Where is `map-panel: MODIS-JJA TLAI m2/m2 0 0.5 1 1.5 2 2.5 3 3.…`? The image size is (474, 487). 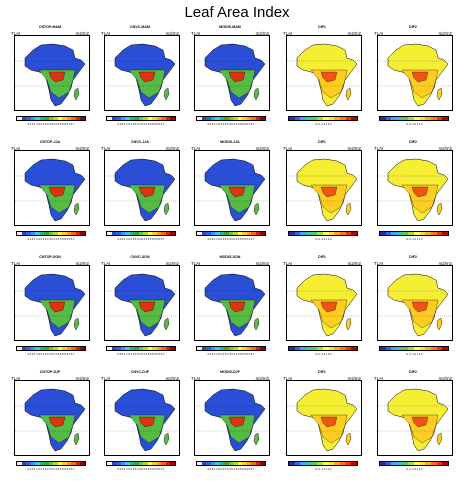 map-panel: MODIS-JJA TLAI m2/m2 0 0.5 1 1.5 2 2.5 3 3.… is located at coordinates (230, 193).